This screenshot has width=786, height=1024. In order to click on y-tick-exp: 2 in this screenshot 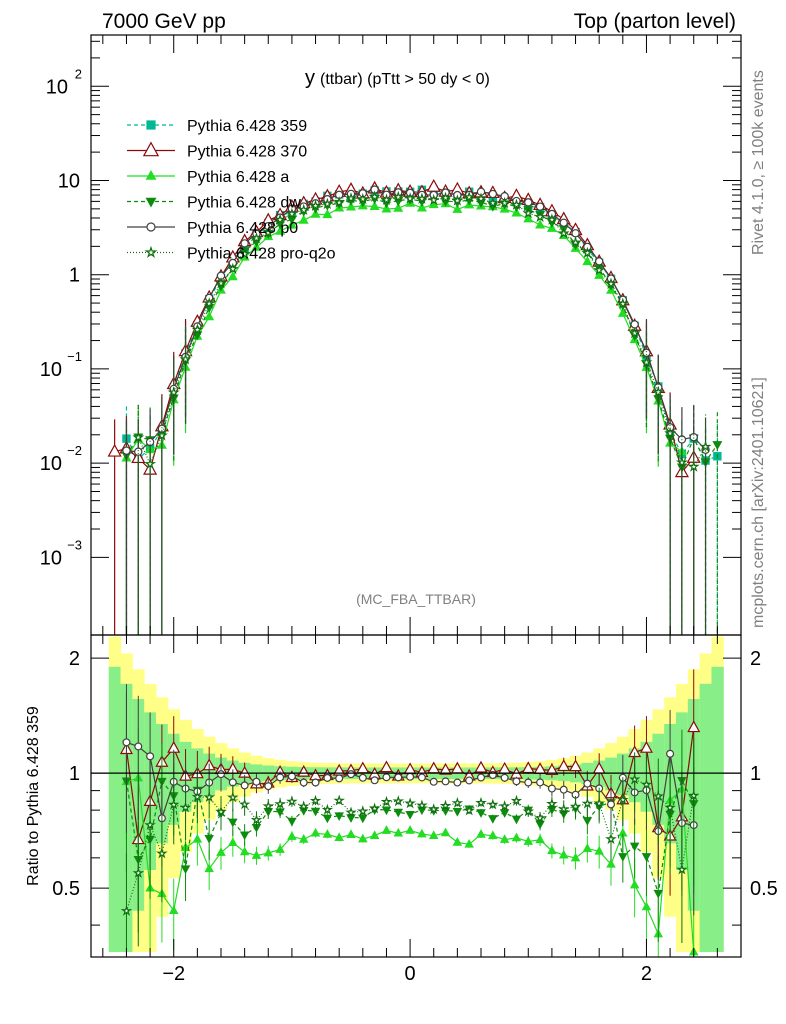, I will do `click(78, 73)`.